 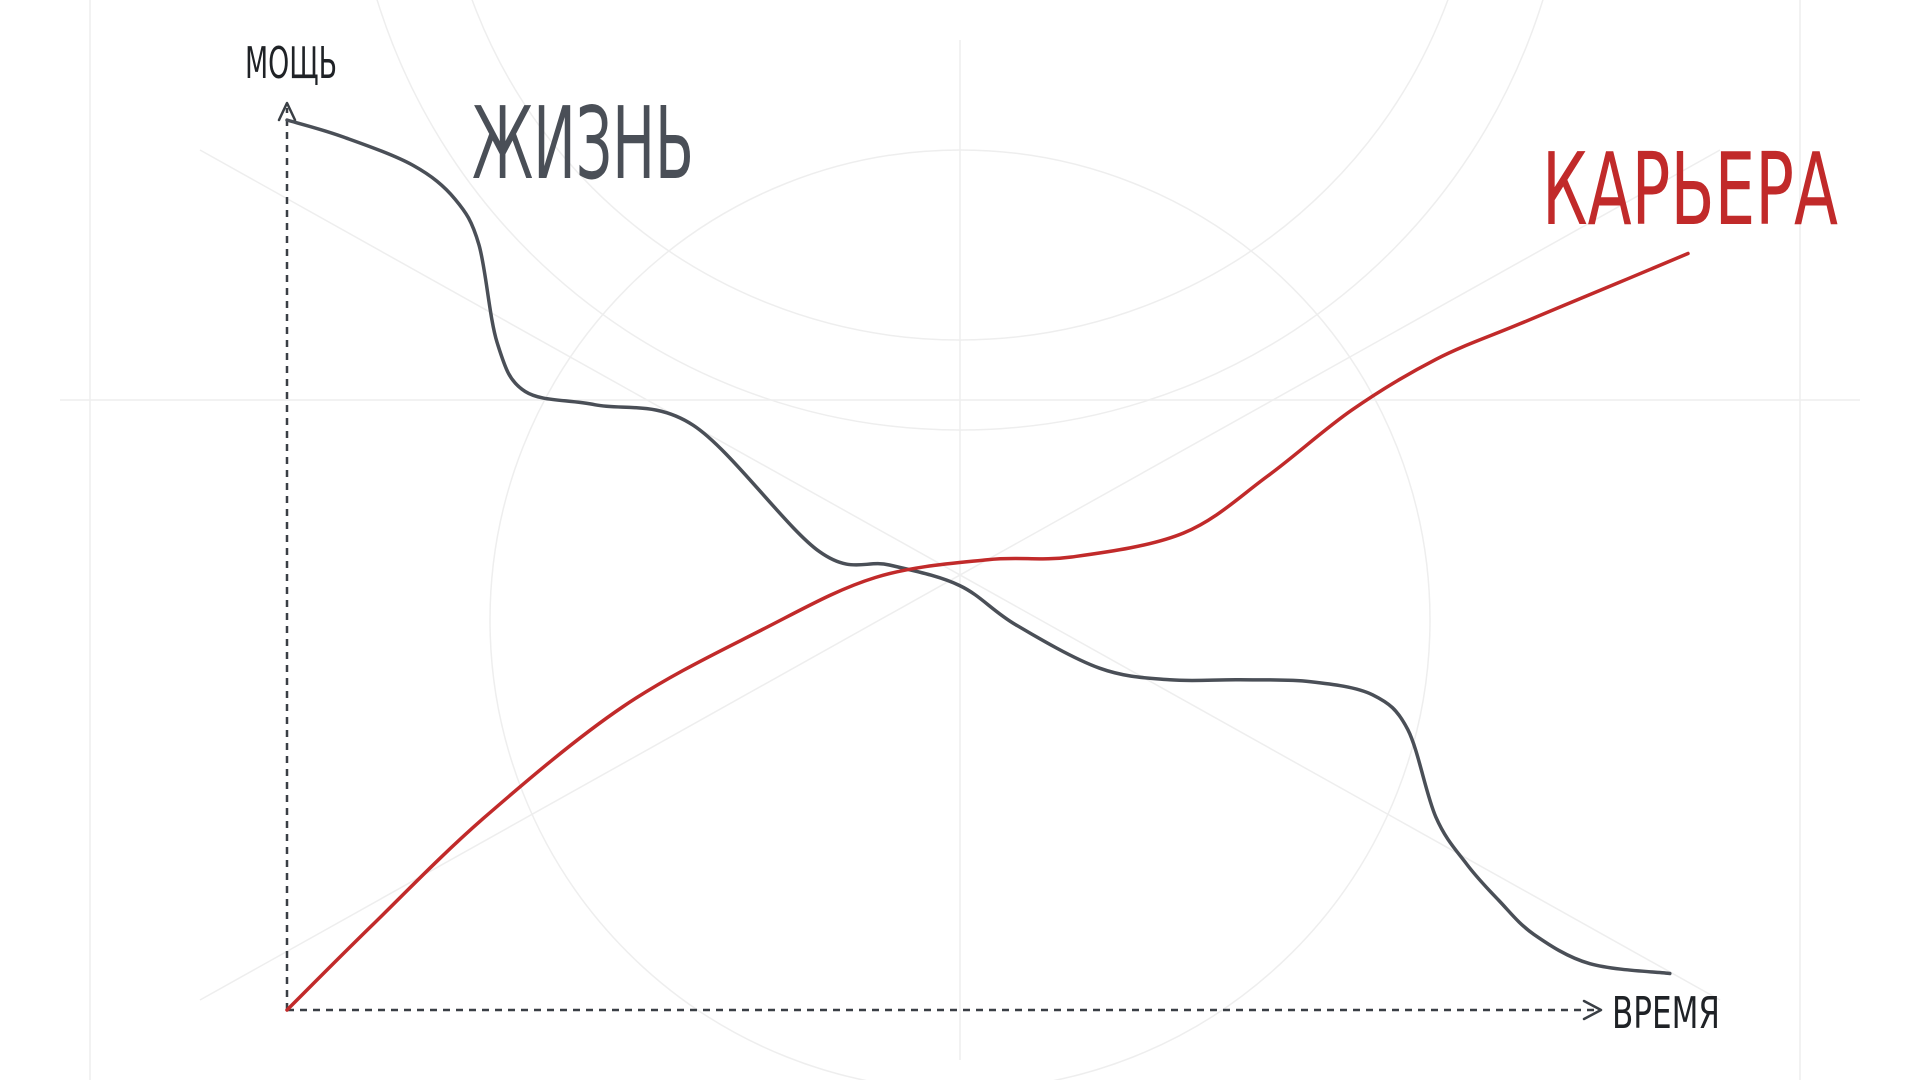 What do you see at coordinates (287, 111) in the screenshot?
I see `y-axis-arrow-icon` at bounding box center [287, 111].